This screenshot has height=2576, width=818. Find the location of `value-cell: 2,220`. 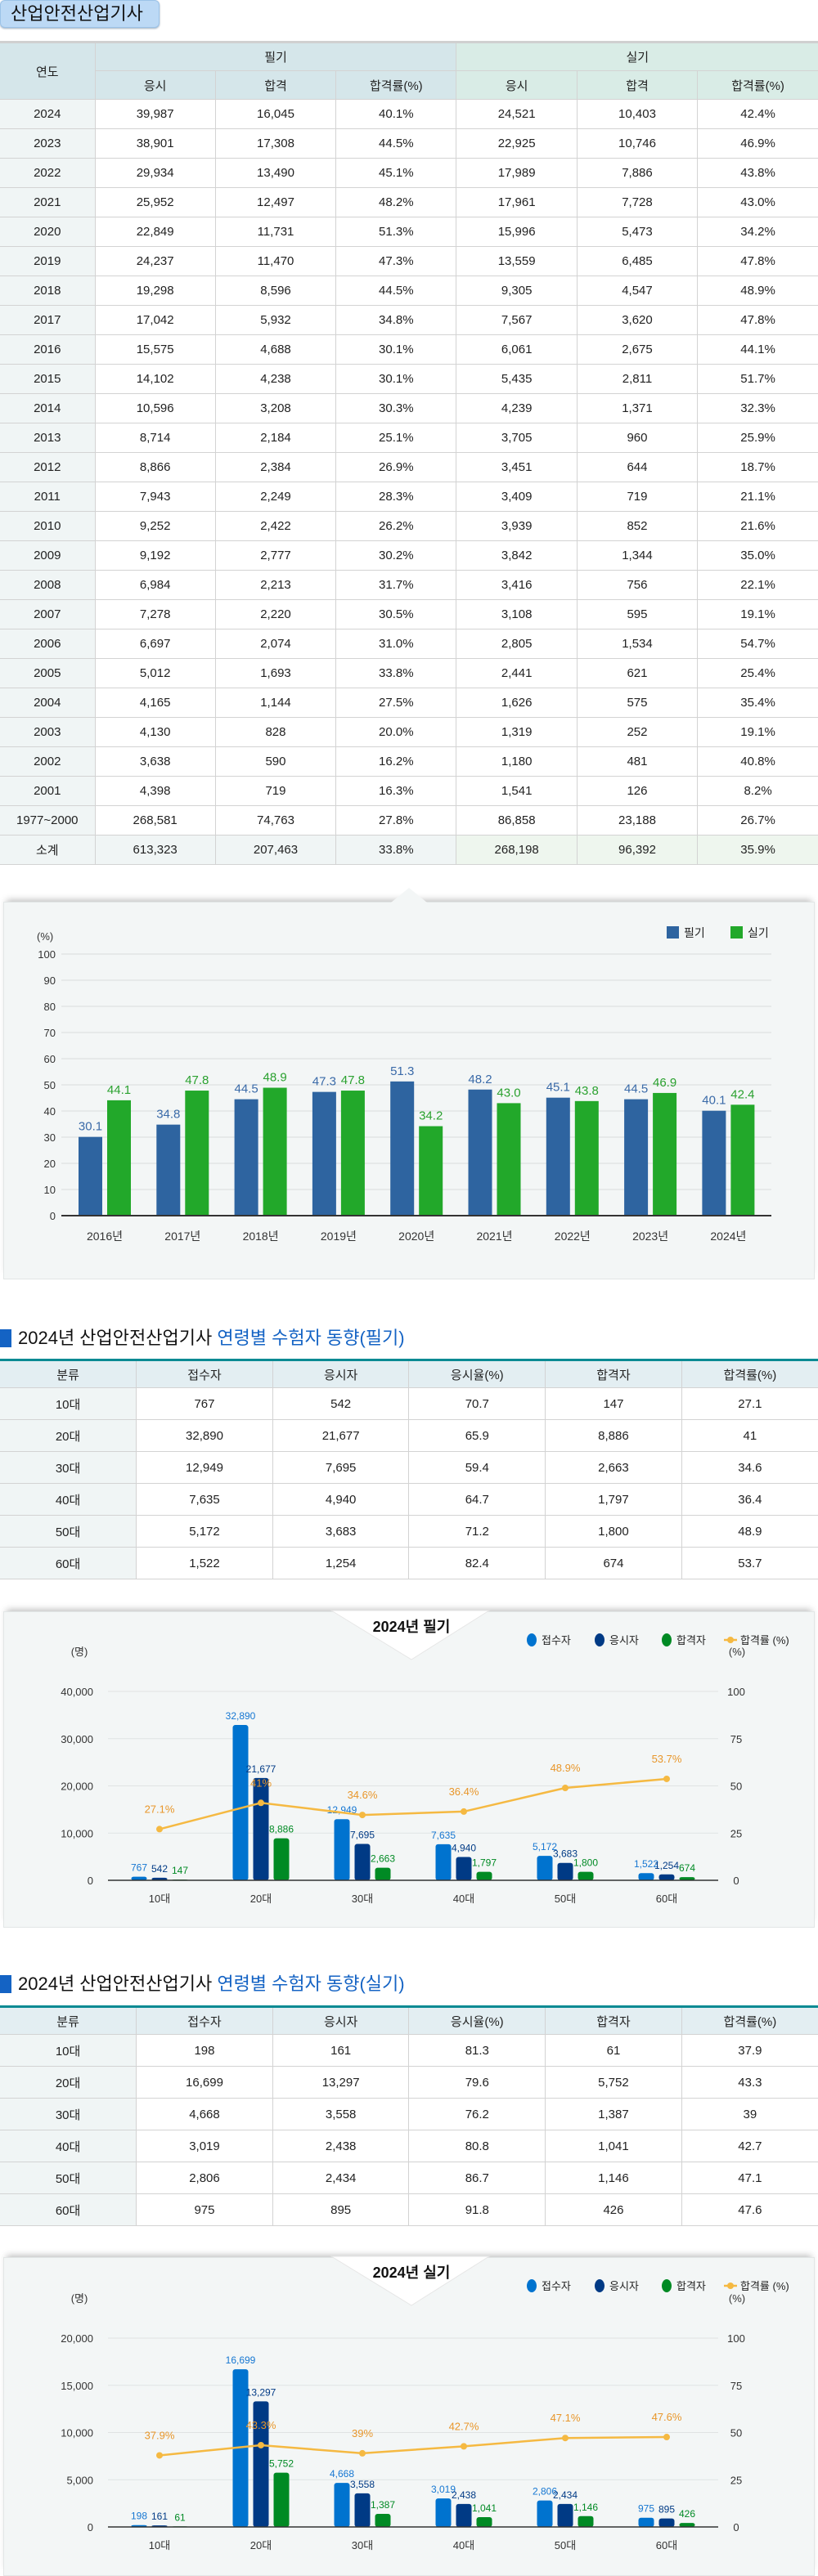

value-cell: 2,220 is located at coordinates (275, 614).